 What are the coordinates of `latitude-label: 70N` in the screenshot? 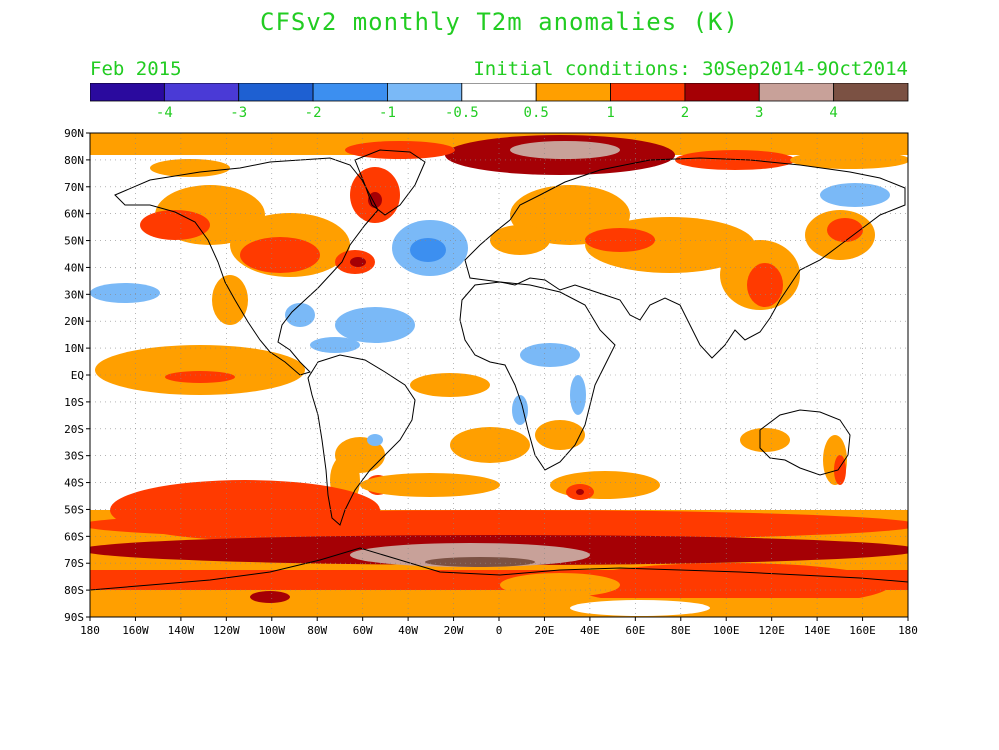 It's located at (74, 187).